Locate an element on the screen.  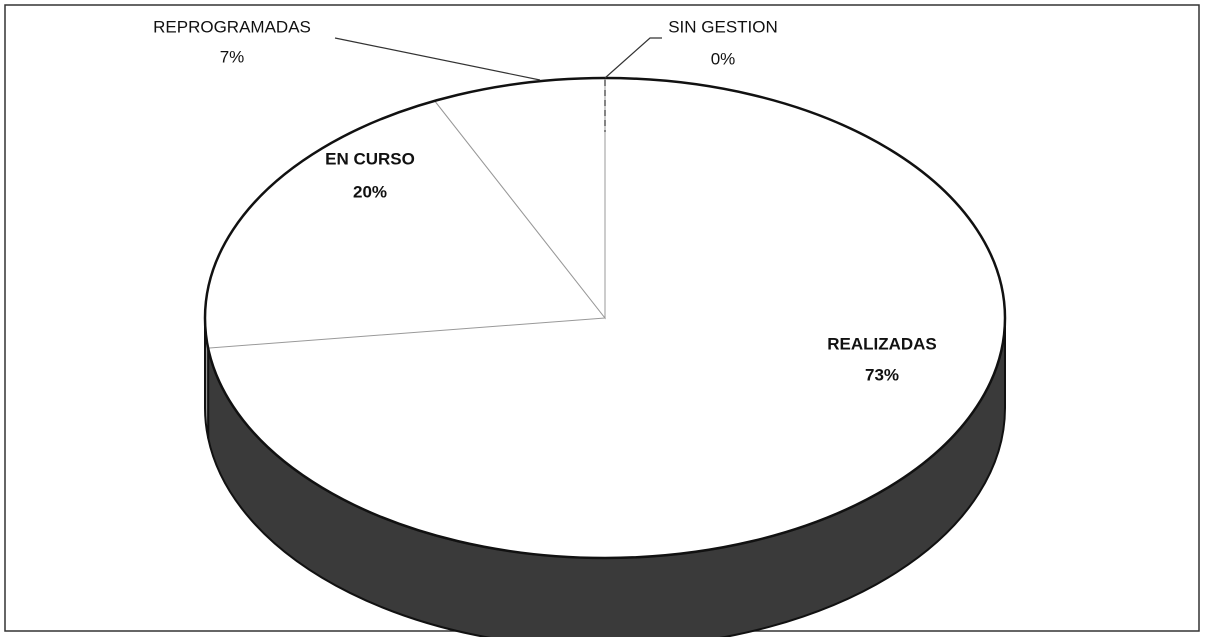
data-label-name: EN CURSO is located at coordinates (370, 158).